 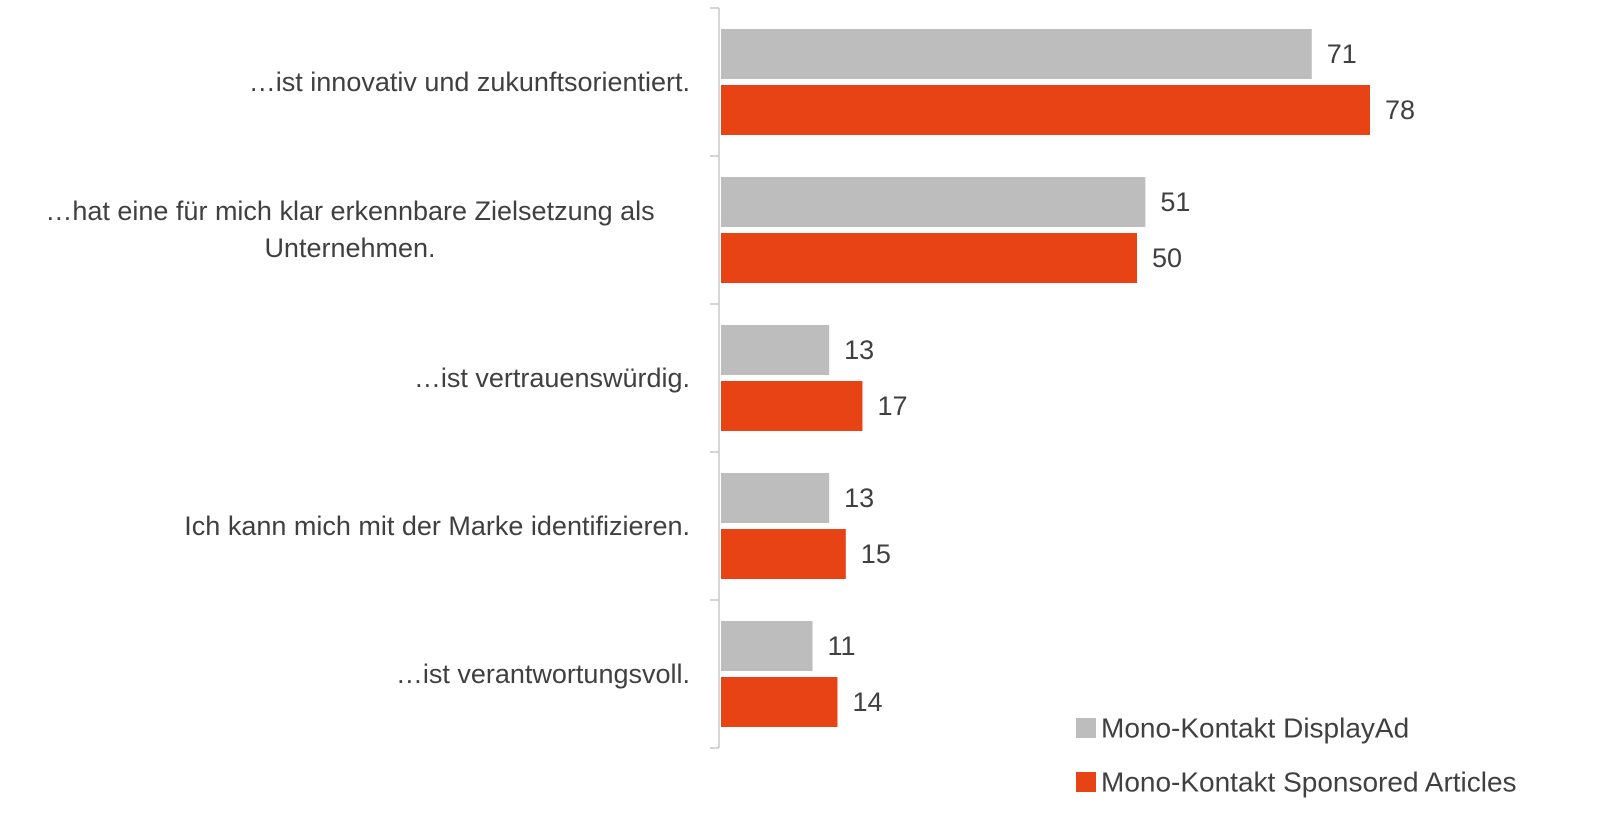 What do you see at coordinates (1167, 258) in the screenshot?
I see `value-label: 50` at bounding box center [1167, 258].